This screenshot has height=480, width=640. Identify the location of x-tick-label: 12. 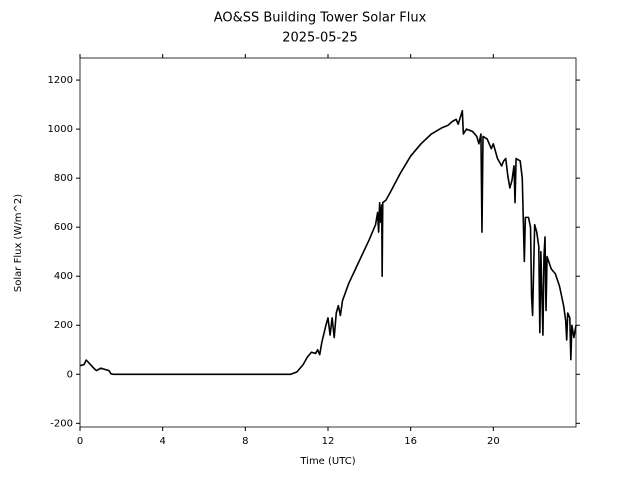
(328, 441).